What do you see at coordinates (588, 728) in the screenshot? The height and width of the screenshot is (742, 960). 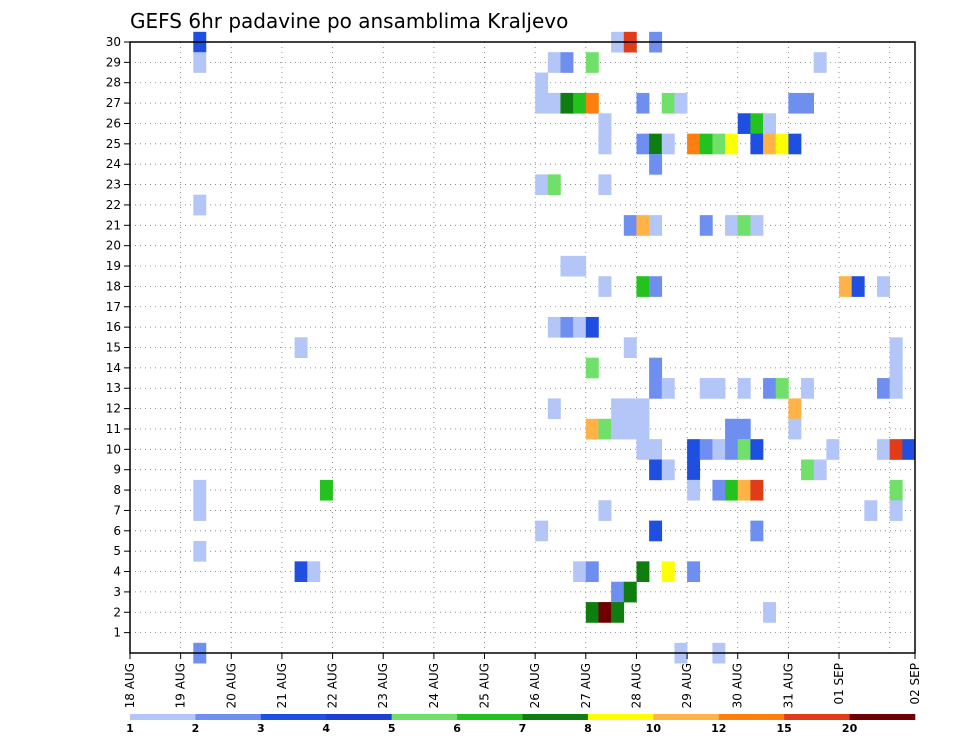 I see `colorbar-label: 8` at bounding box center [588, 728].